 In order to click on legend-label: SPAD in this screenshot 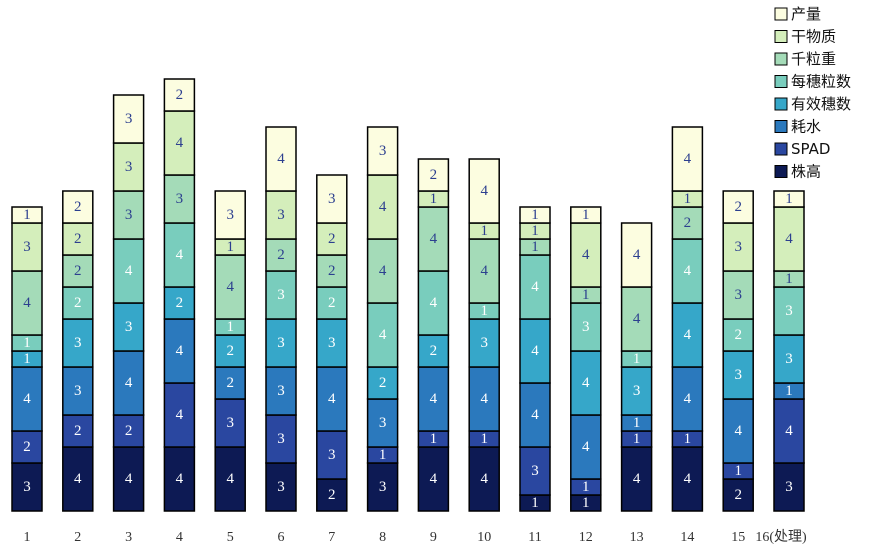, I will do `click(810, 149)`.